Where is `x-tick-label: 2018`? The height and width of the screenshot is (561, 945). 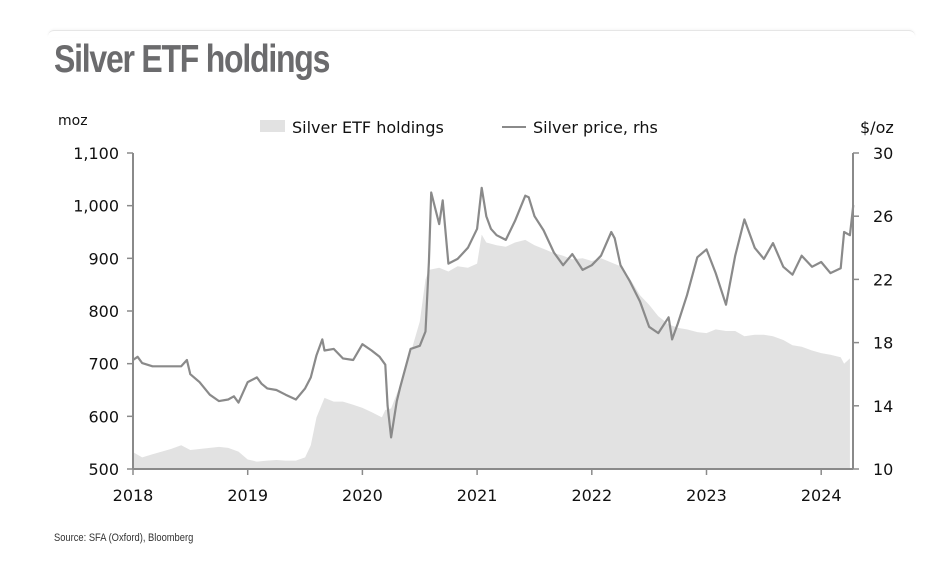 x-tick-label: 2018 is located at coordinates (133, 495).